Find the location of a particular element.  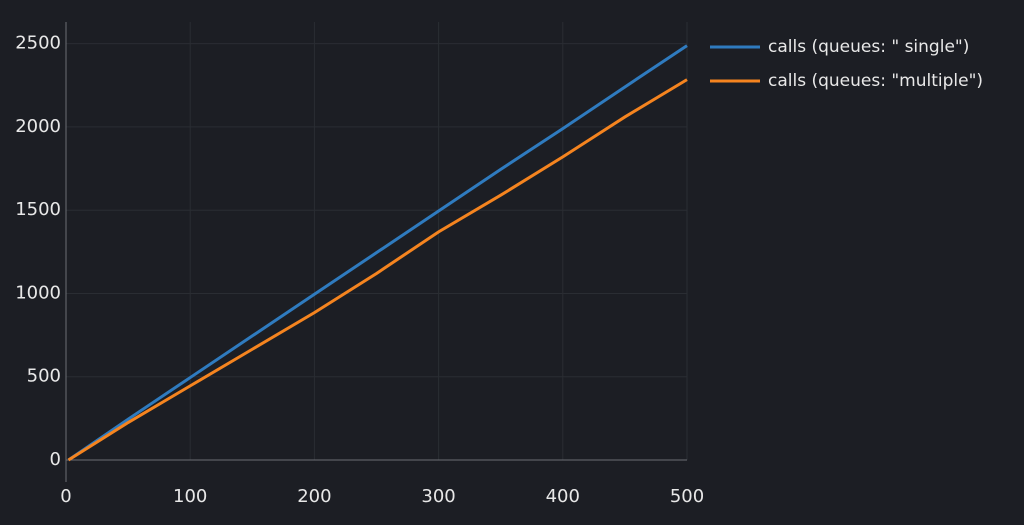

y-tick-label: 2500 is located at coordinates (38, 43).